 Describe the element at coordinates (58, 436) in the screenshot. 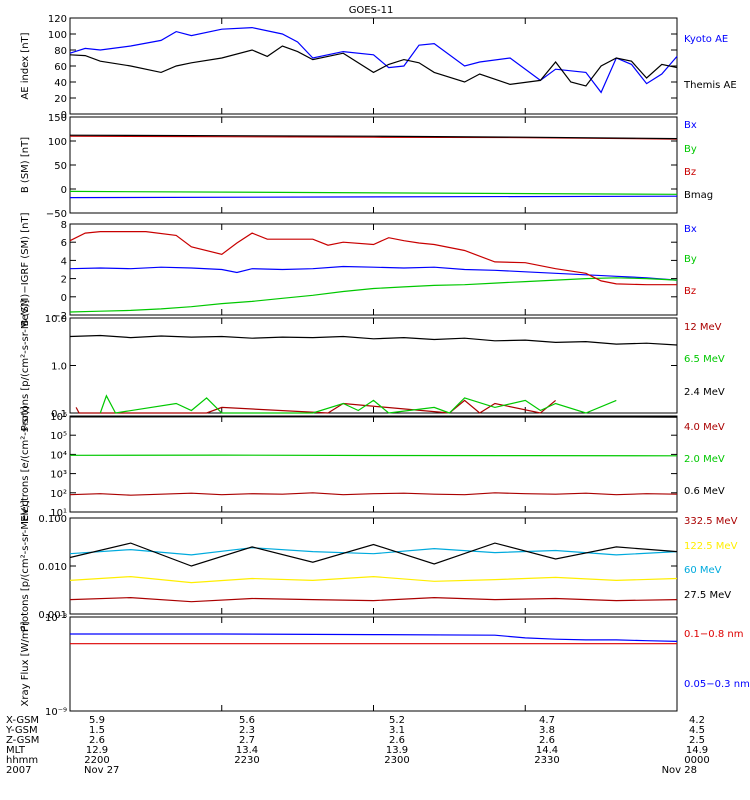

I see `y-tick-label: 10⁵` at that location.